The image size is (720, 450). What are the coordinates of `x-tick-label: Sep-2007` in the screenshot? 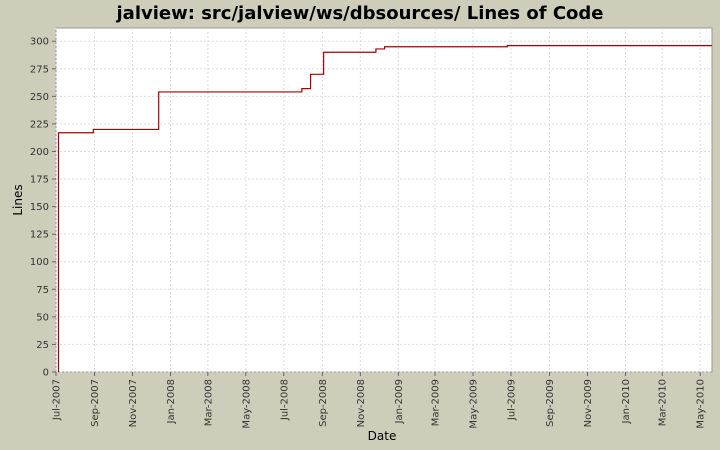 It's located at (95, 403).